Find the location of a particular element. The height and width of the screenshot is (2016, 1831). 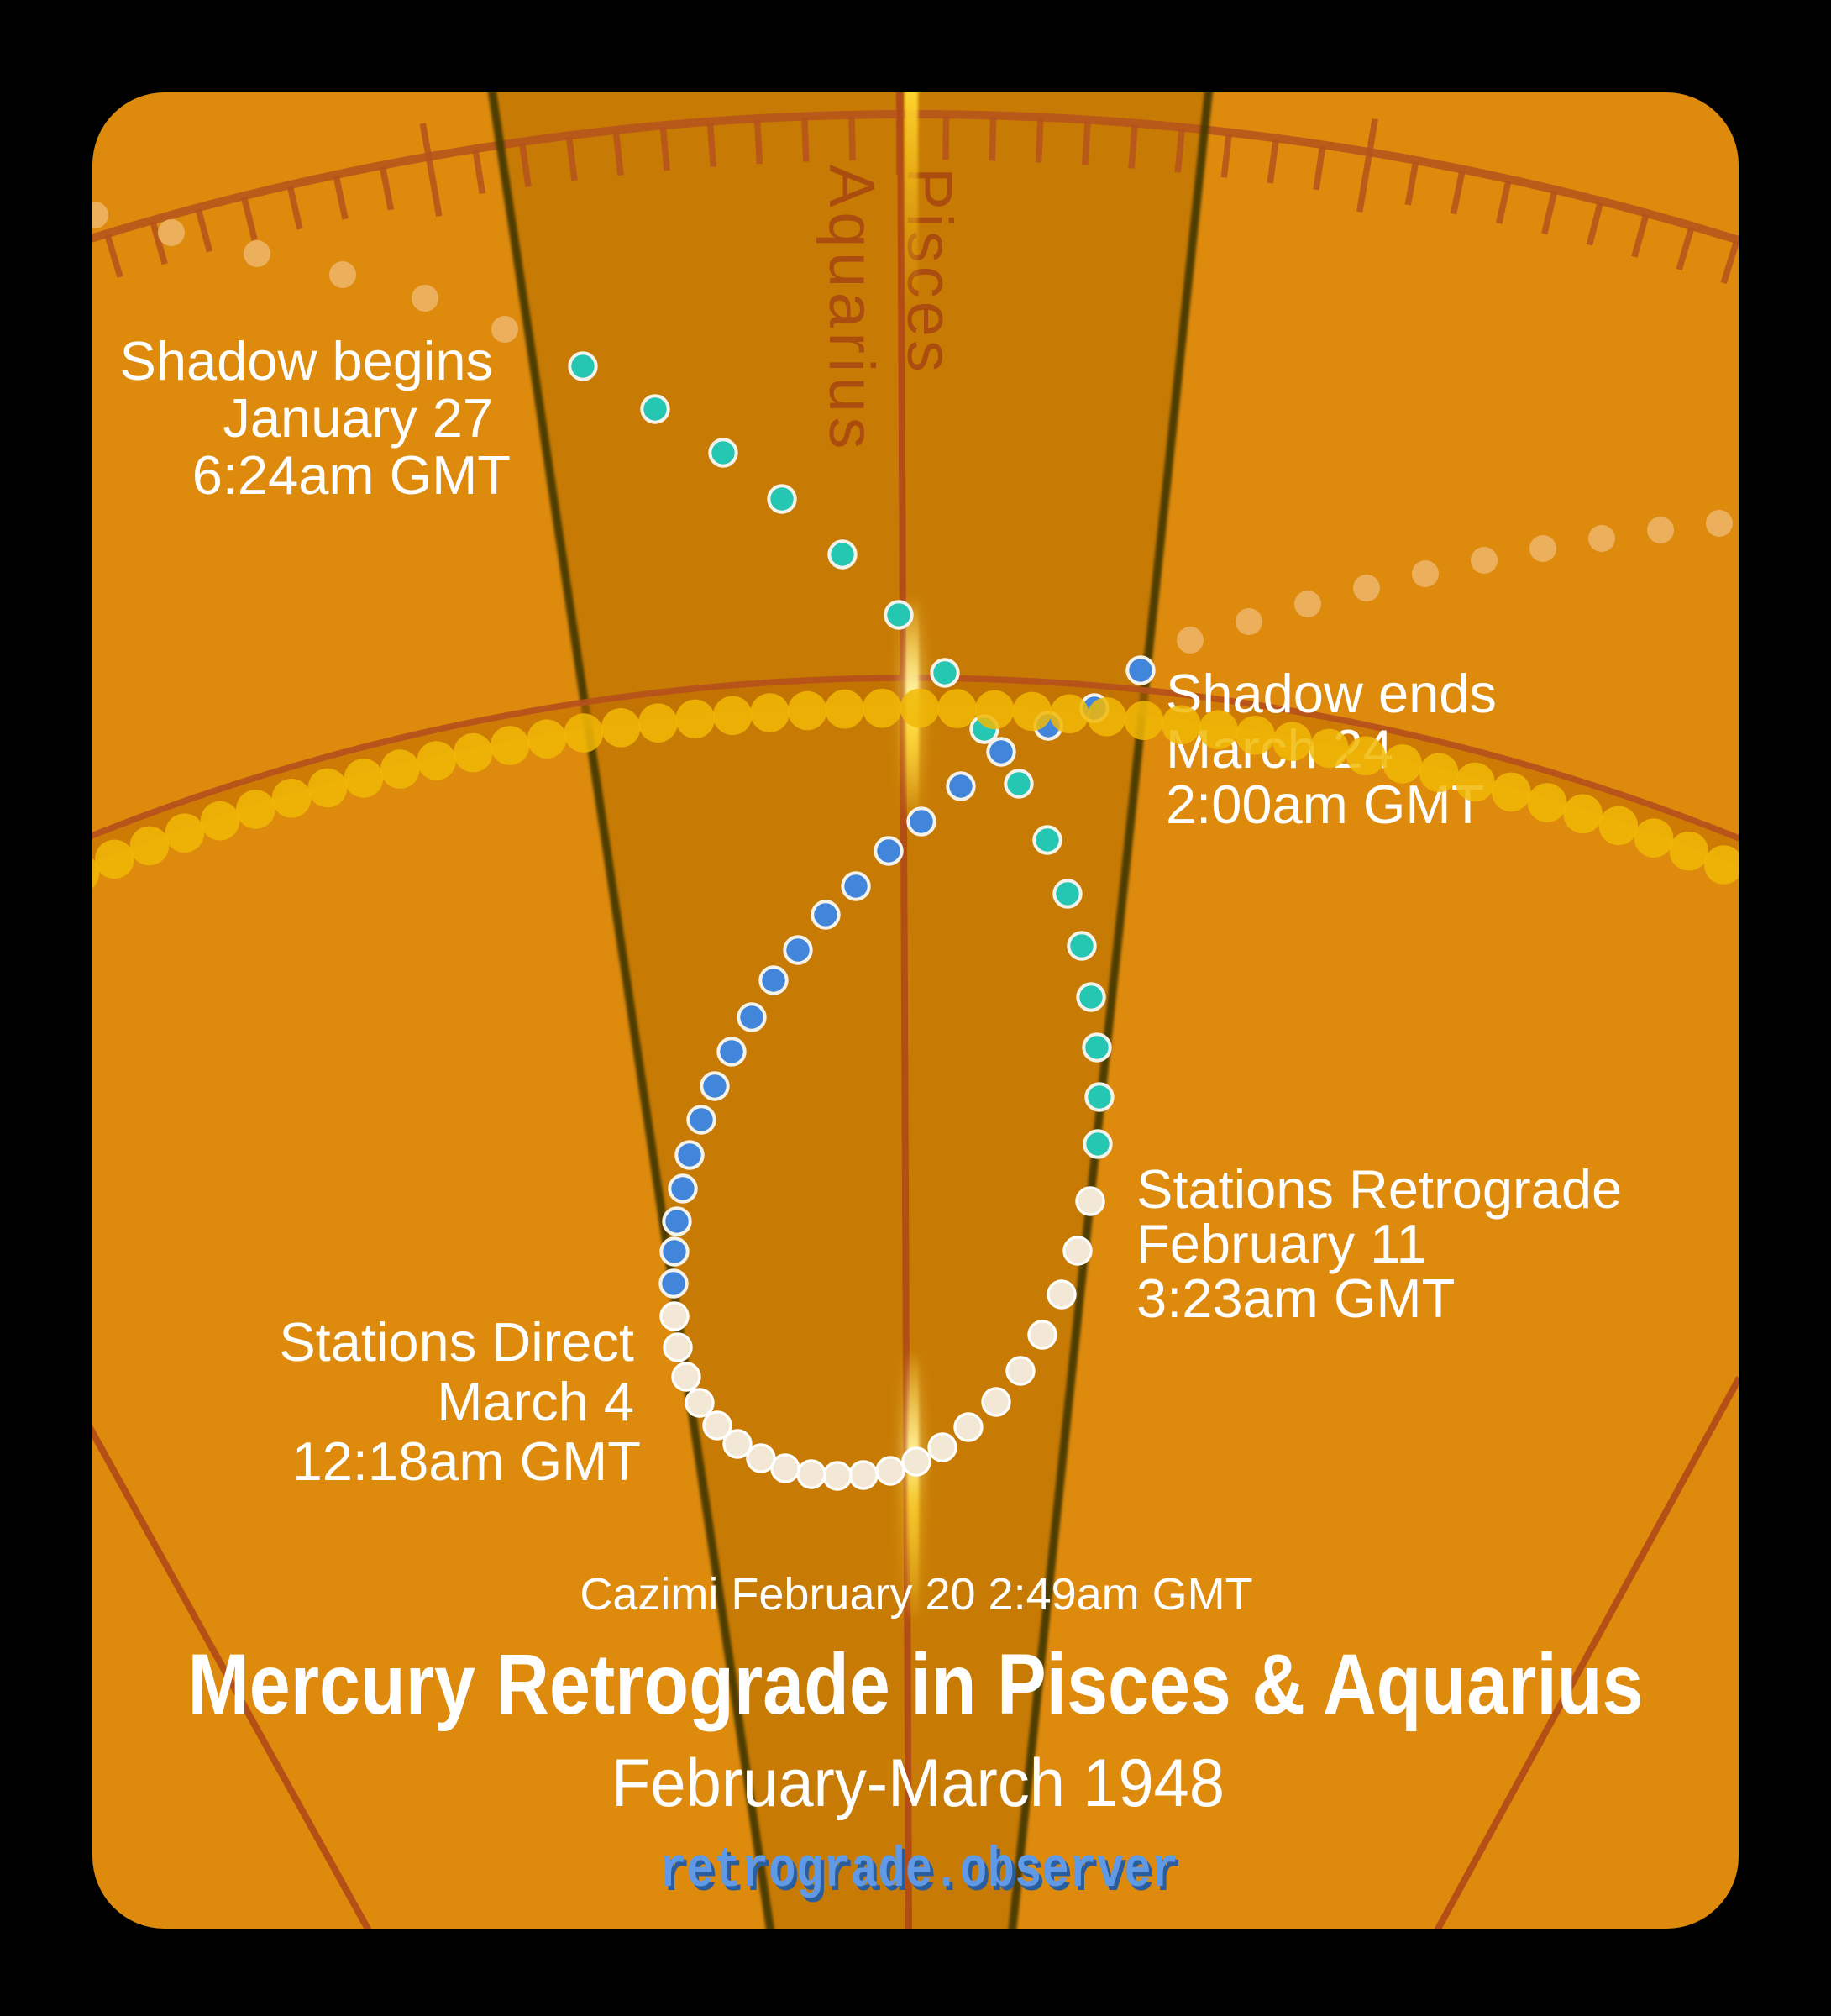

svg-text: March 4 is located at coordinates (535, 1401).